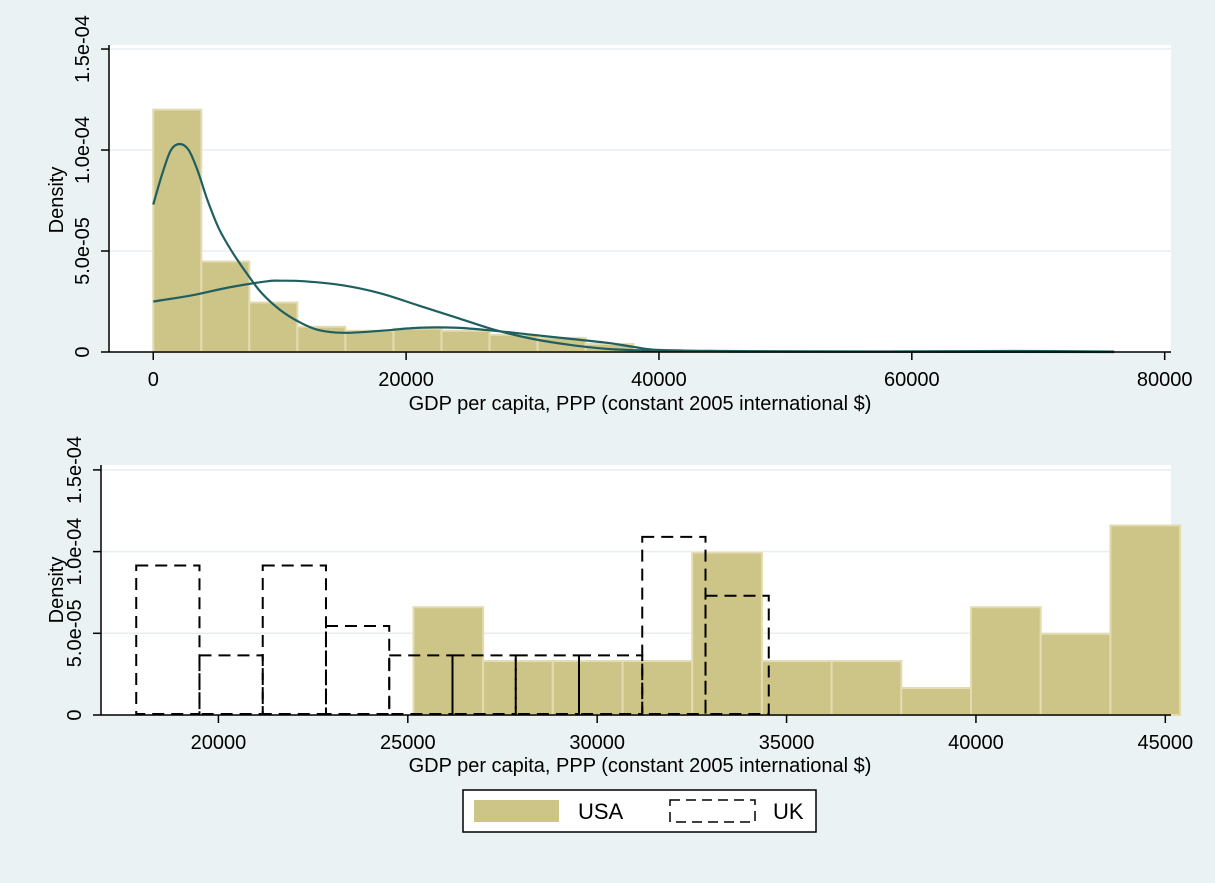  I want to click on x-tick-label: 0, so click(153, 380).